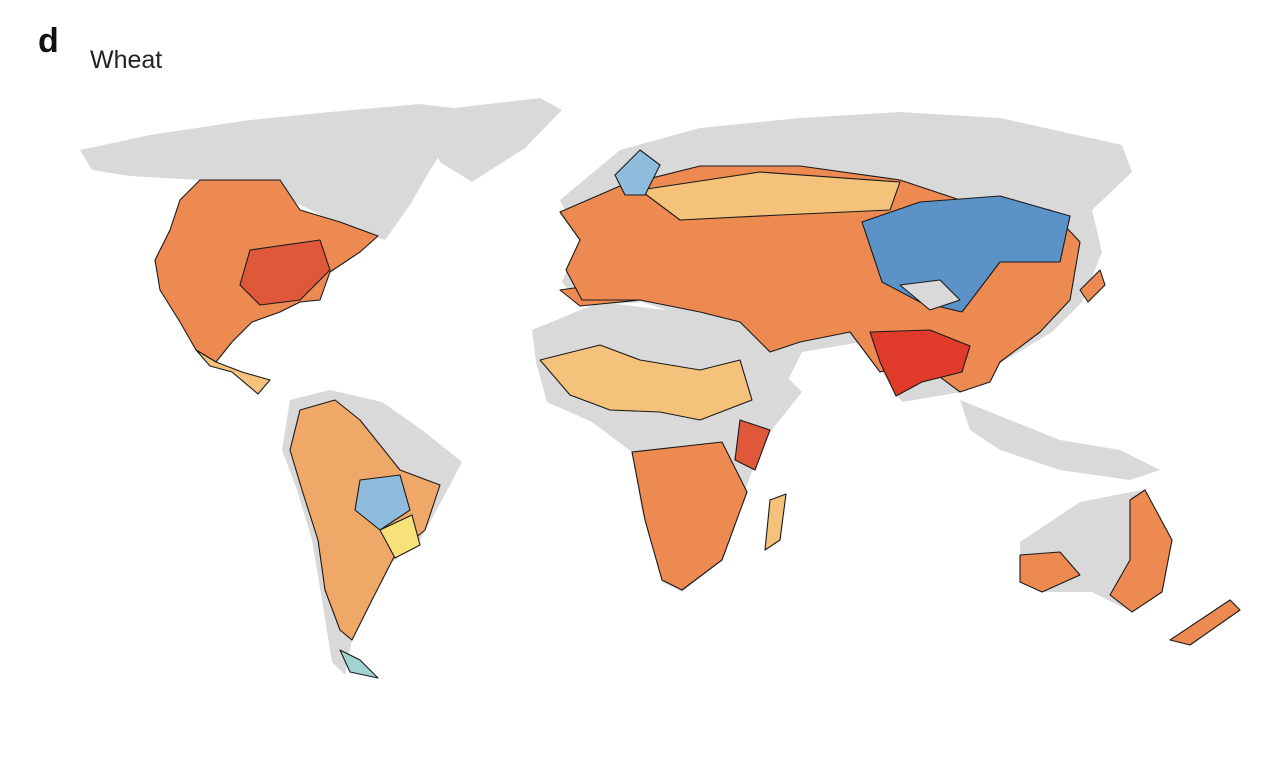  What do you see at coordinates (770, 196) in the screenshot?
I see `russia-yellow` at bounding box center [770, 196].